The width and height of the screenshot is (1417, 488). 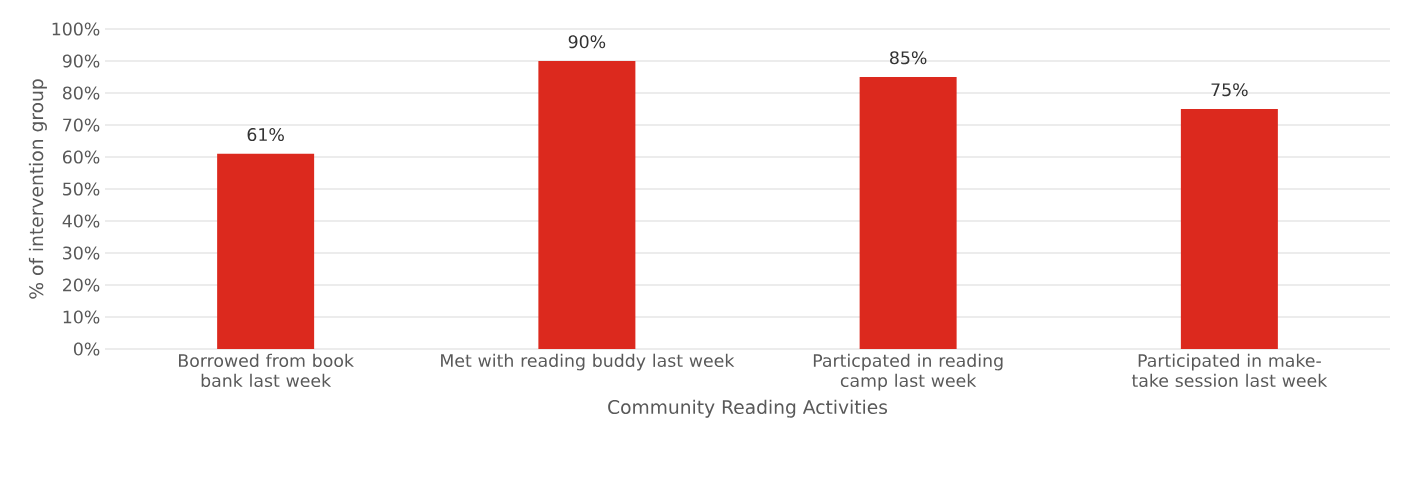 I want to click on y-tick-label: 100%, so click(x=76, y=29).